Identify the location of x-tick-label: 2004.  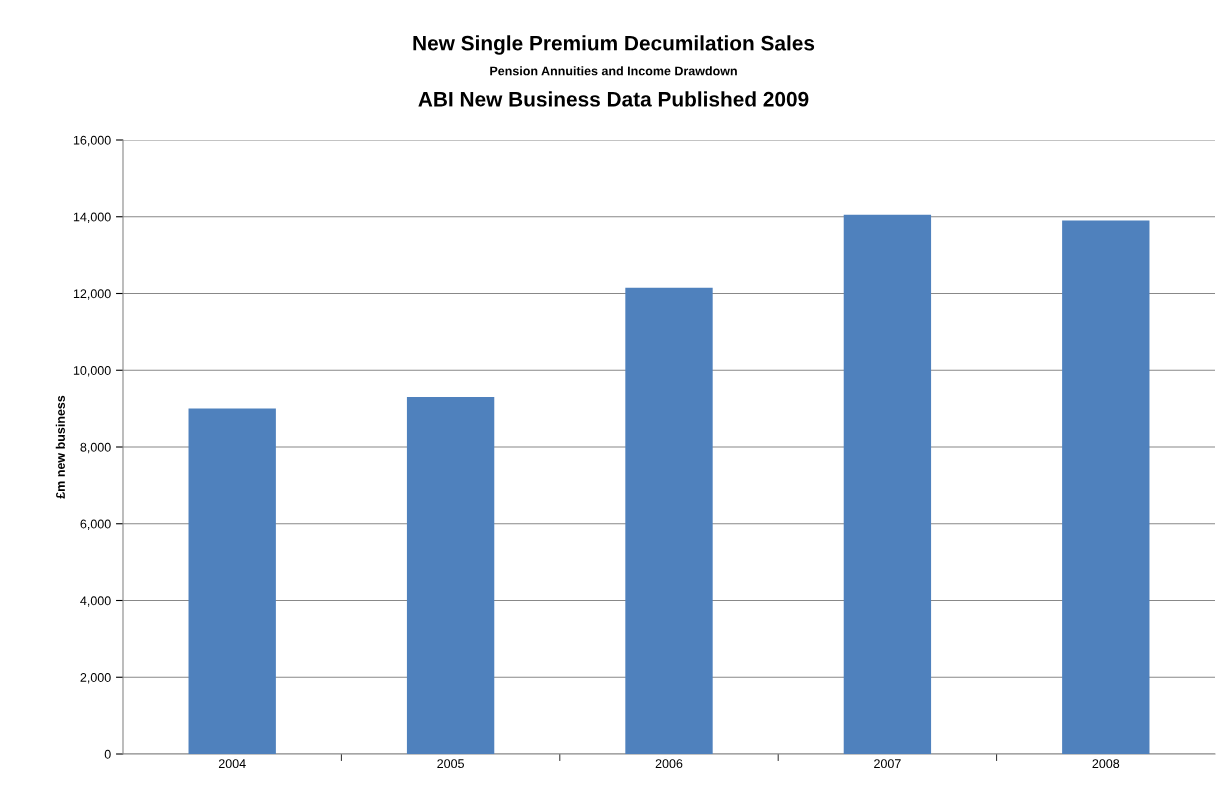
(232, 764).